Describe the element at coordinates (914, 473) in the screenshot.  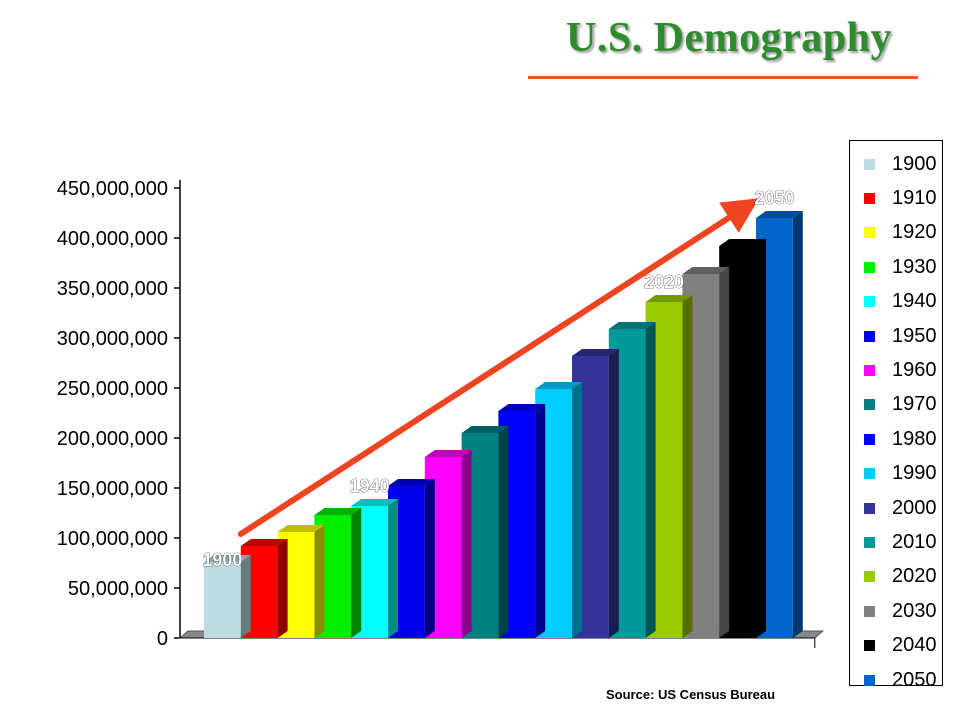
I see `legend-label: 1990` at that location.